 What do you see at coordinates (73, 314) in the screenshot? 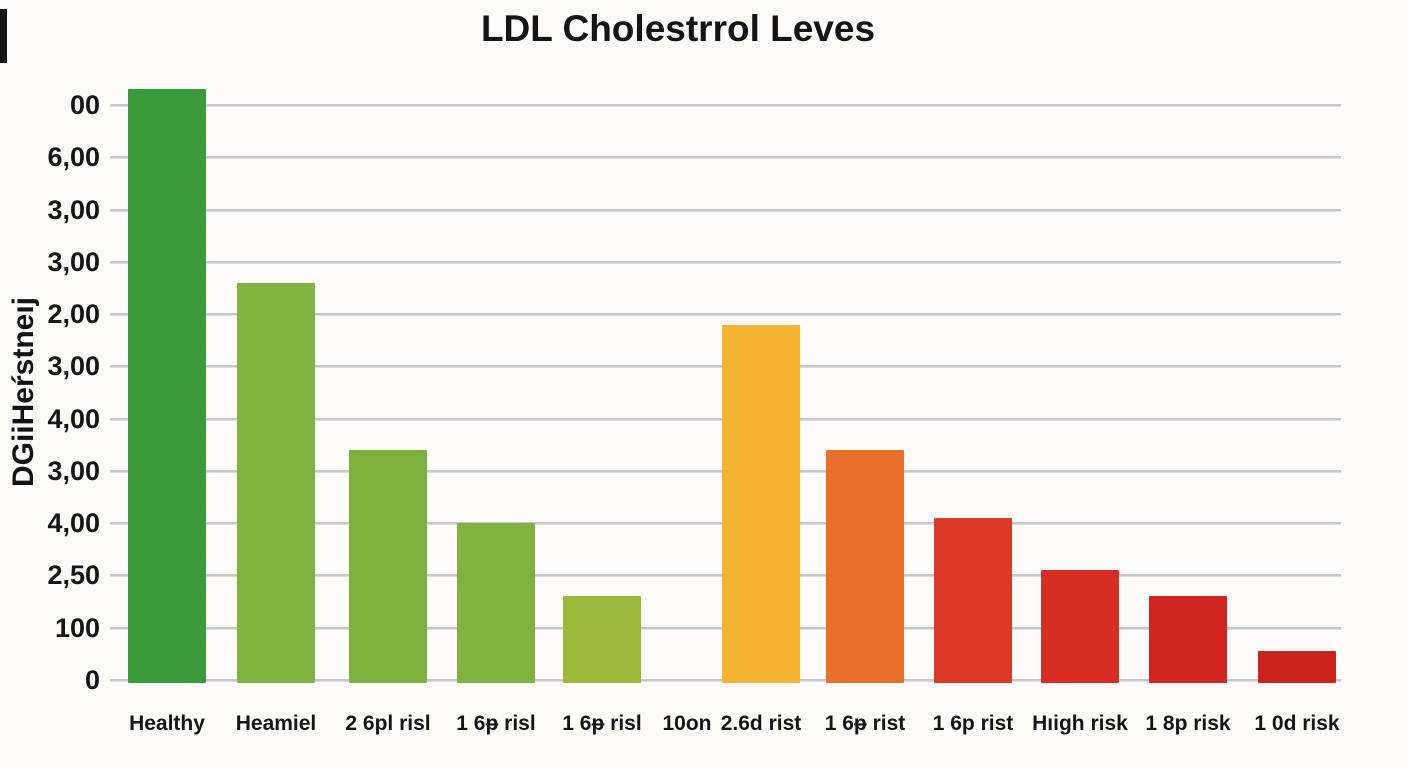
I see `y-tick-label: 2,00` at bounding box center [73, 314].